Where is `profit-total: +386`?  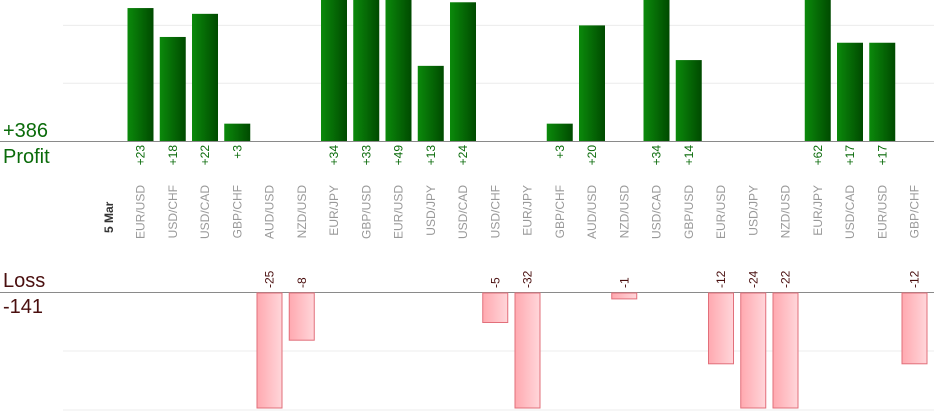 profit-total: +386 is located at coordinates (26, 131).